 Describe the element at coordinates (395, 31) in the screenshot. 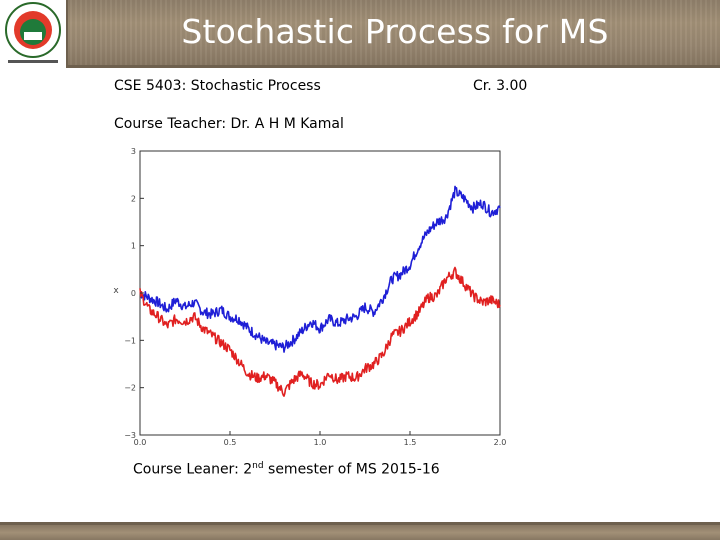

I see `slide-title: Stochastic Process for MS` at that location.